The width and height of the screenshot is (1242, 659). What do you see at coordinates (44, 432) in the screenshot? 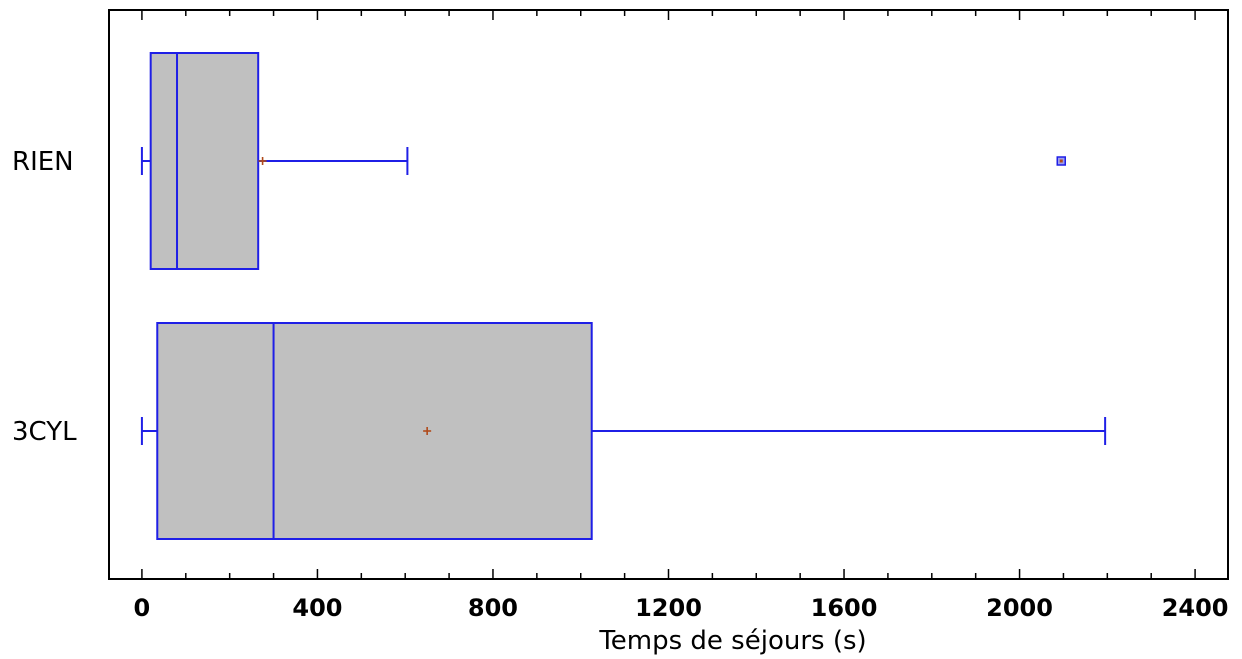
I see `category-label: 3CYL` at bounding box center [44, 432].